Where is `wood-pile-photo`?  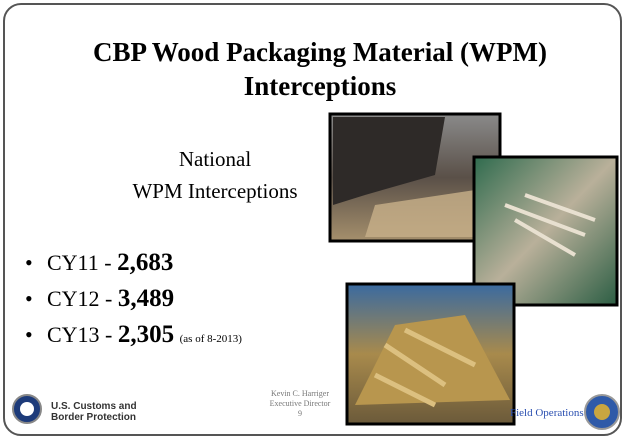
wood-pile-photo is located at coordinates (430, 354).